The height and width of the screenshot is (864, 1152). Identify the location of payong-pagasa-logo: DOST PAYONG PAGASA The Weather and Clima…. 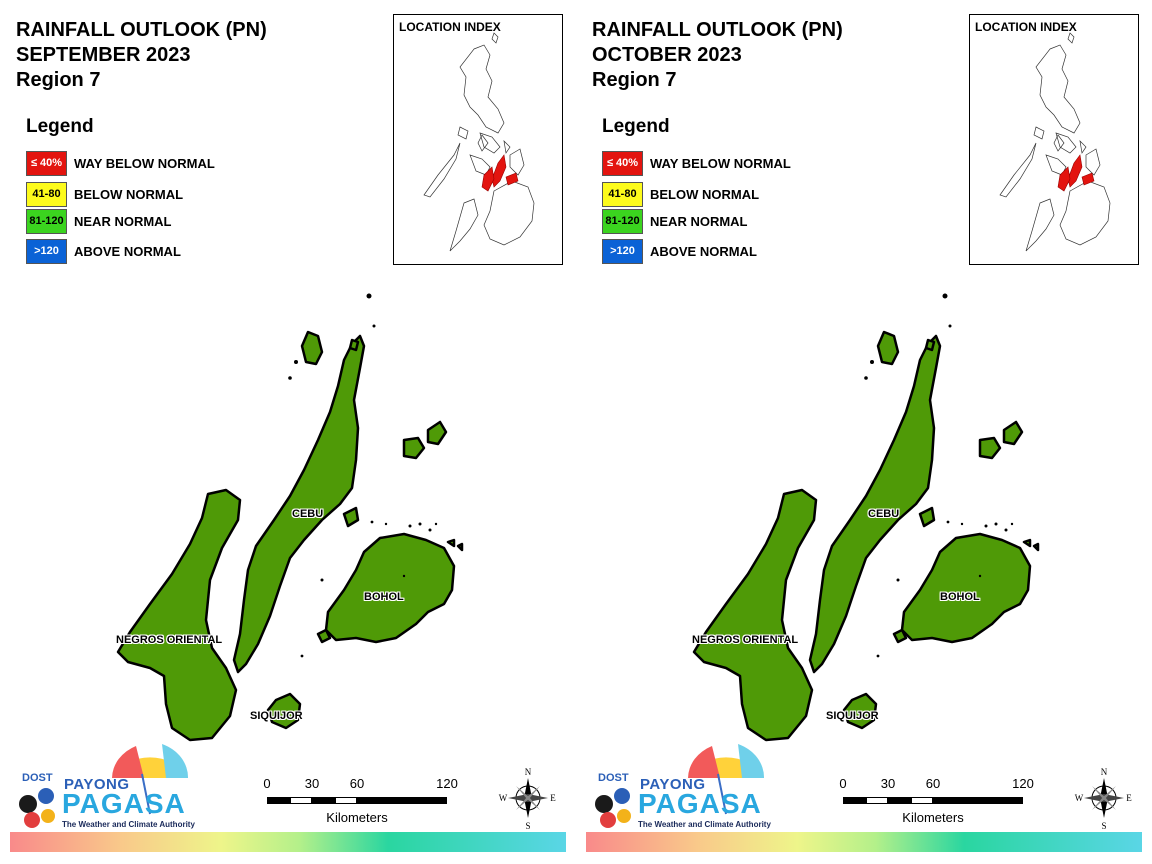
(106, 785).